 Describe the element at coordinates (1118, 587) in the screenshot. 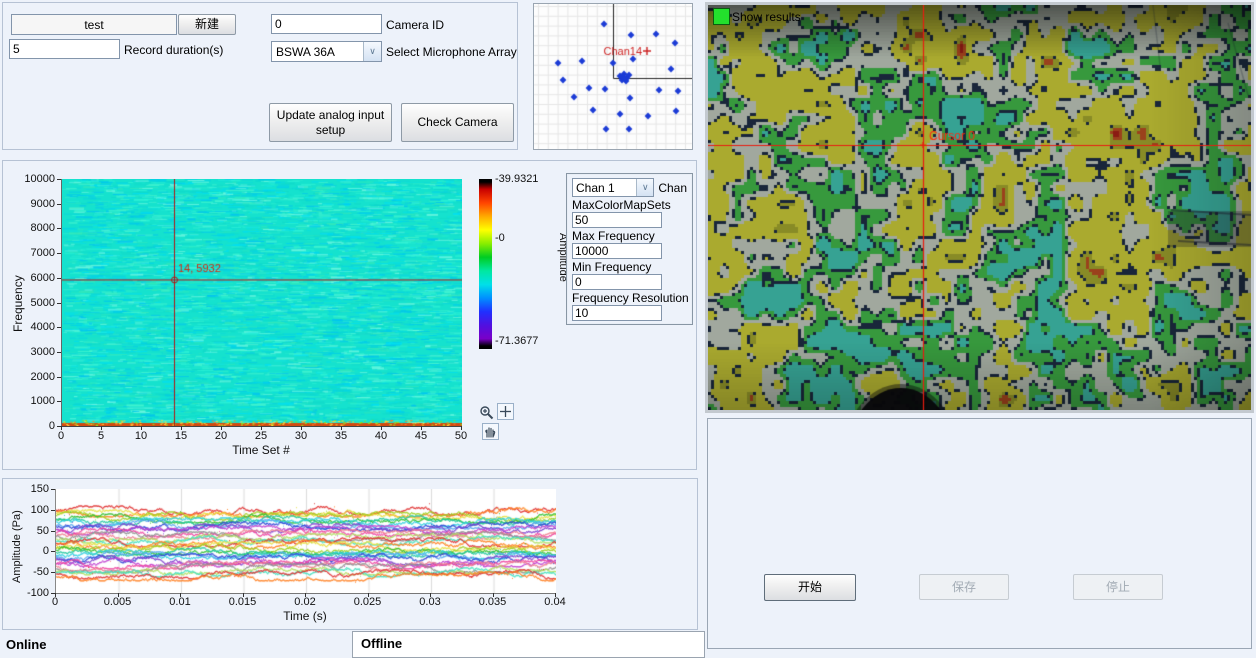

I see `stop-button: 停止` at that location.